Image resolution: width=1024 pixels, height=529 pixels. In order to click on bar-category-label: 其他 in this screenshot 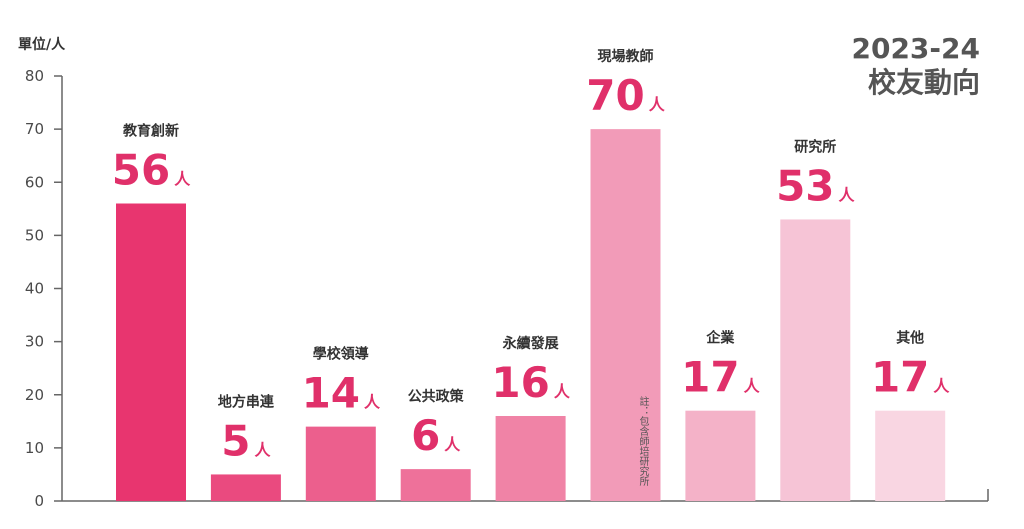, I will do `click(910, 338)`.